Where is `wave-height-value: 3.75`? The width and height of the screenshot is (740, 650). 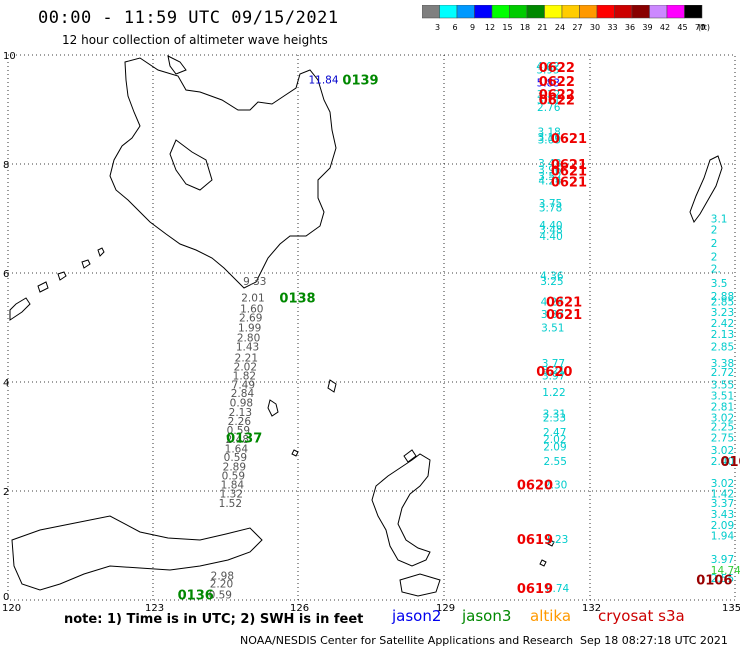
wave-height-value: 3.75 is located at coordinates (550, 204).